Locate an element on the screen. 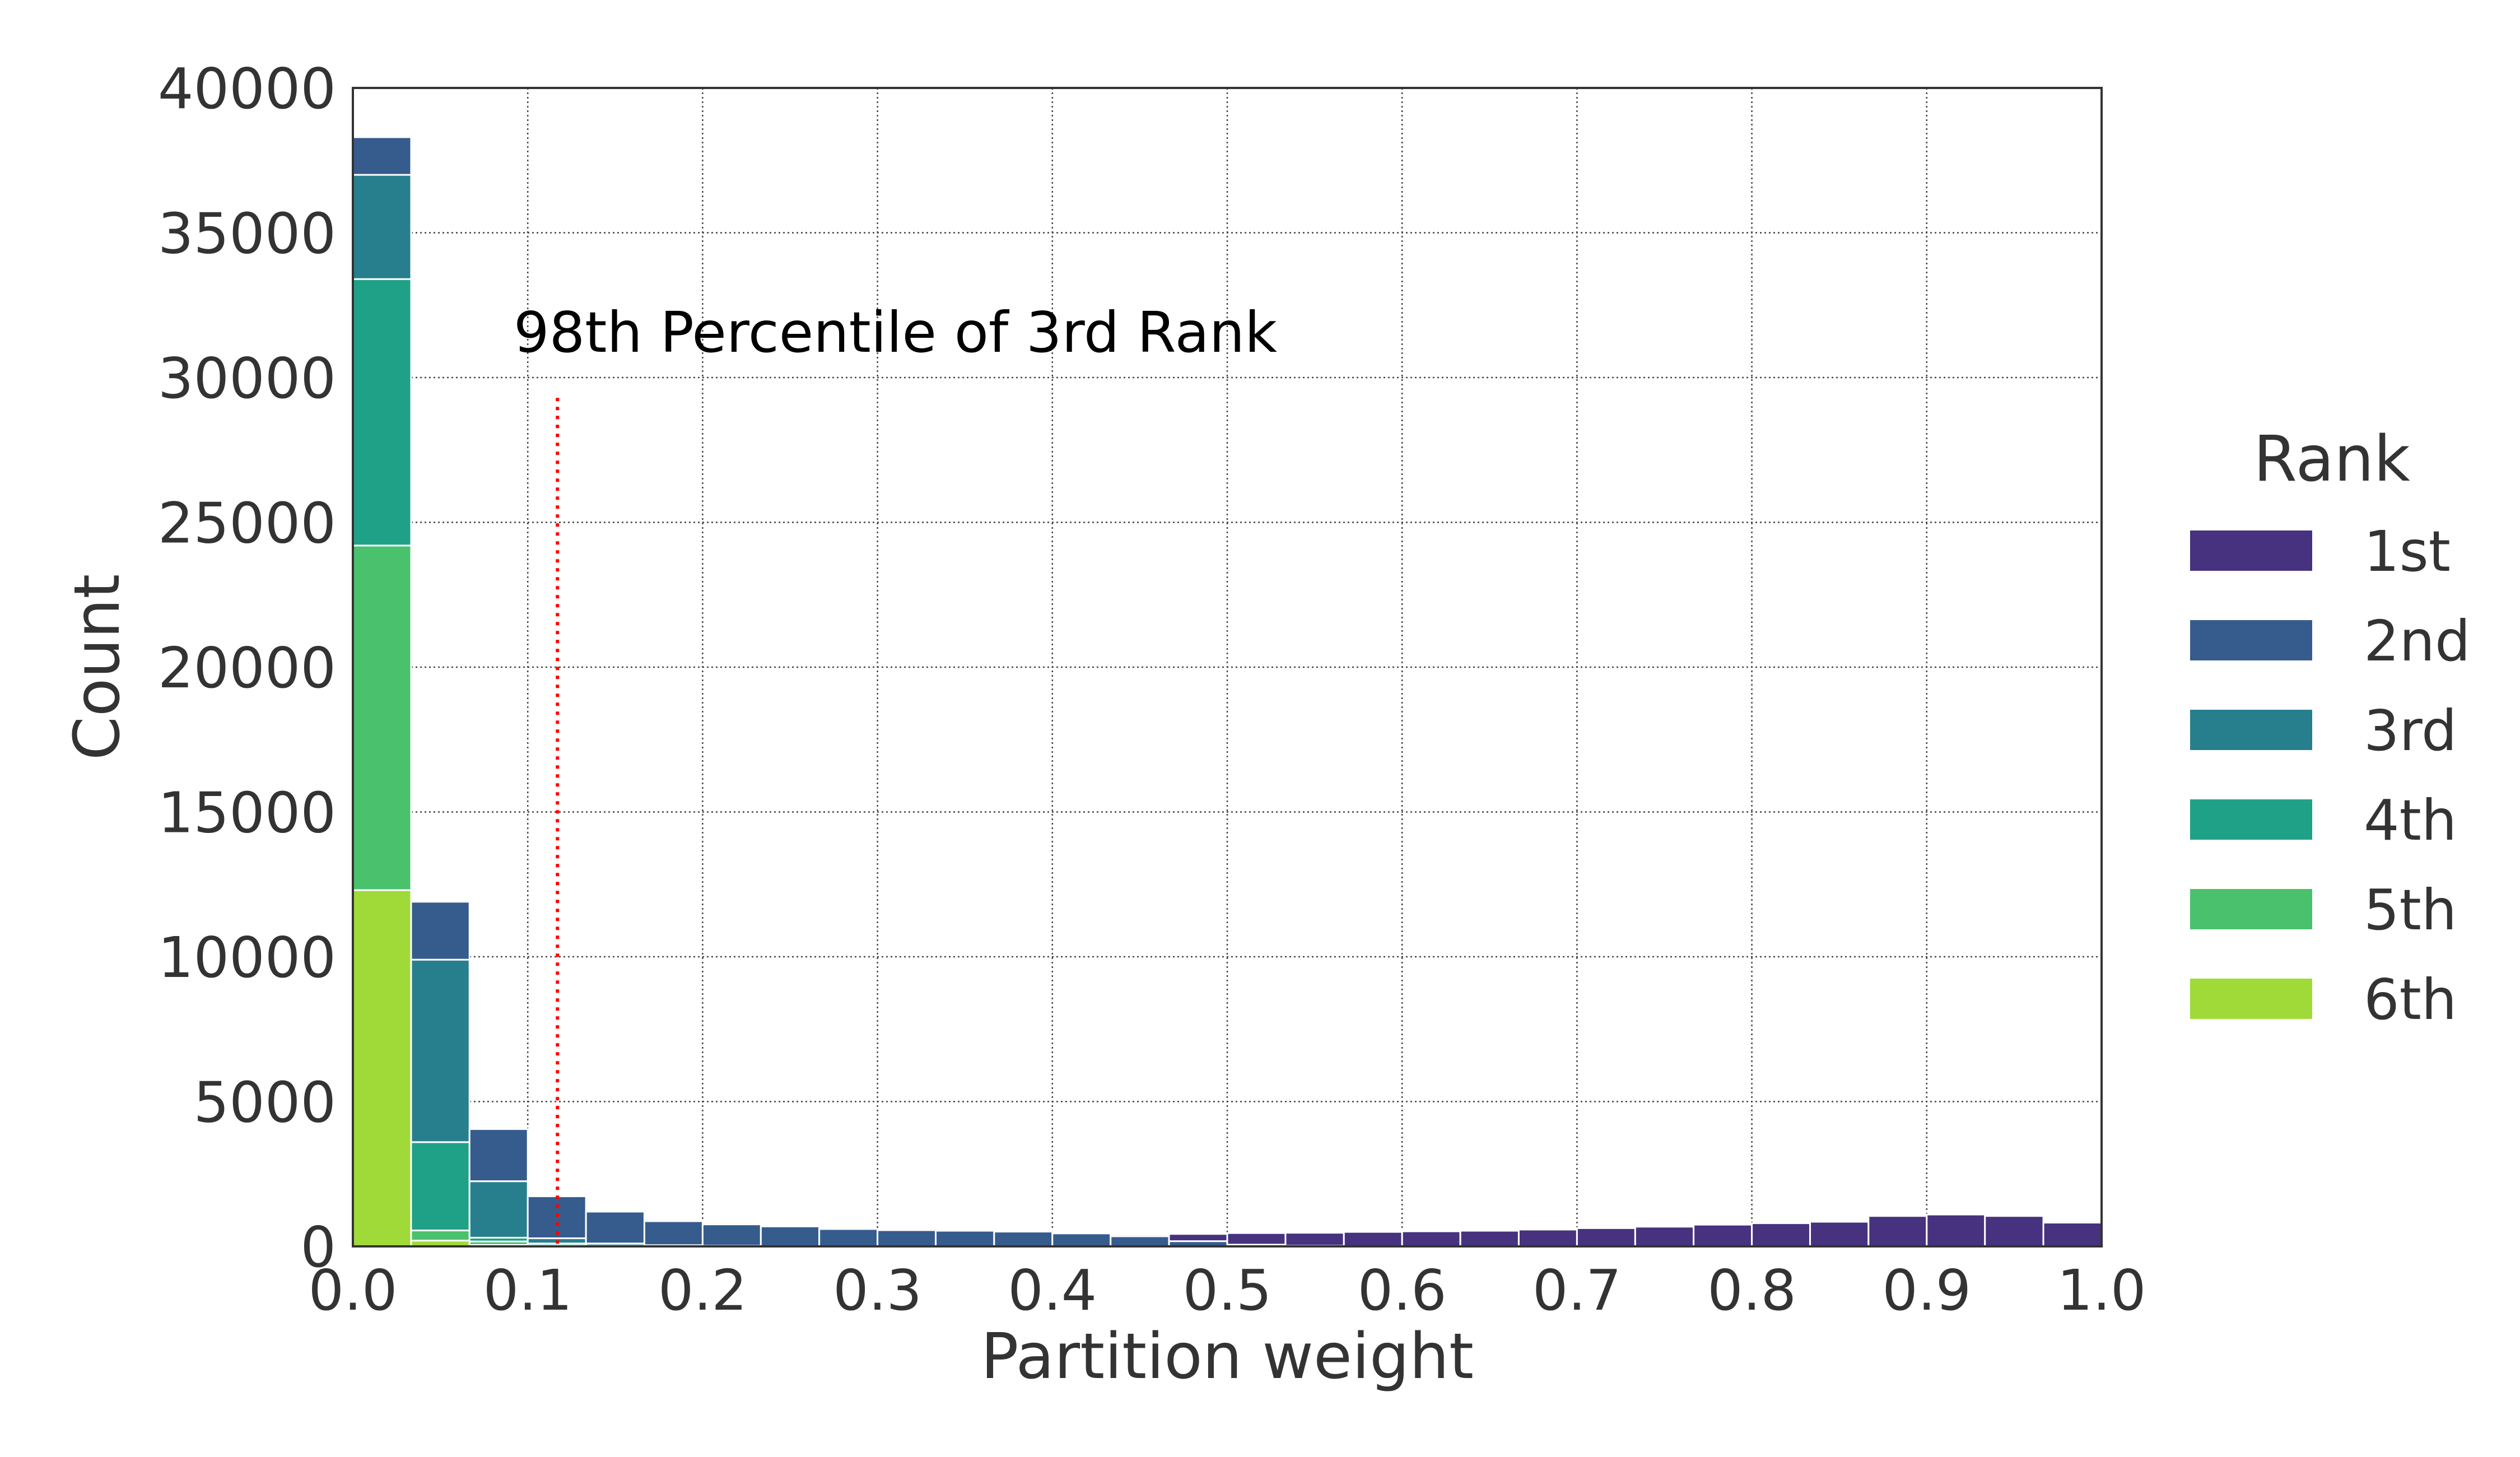  y-tick-labels: 0 5000 10000 15000 20000 25000 30000 35000 40000 is located at coordinates (247, 668).